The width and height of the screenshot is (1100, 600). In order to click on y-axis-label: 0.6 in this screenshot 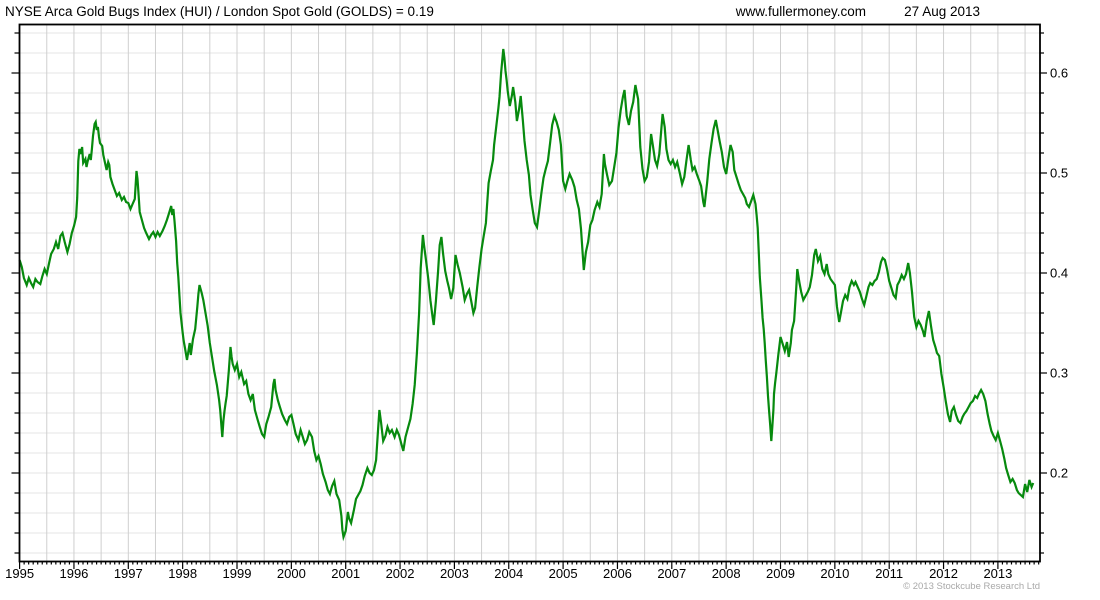, I will do `click(1059, 73)`.